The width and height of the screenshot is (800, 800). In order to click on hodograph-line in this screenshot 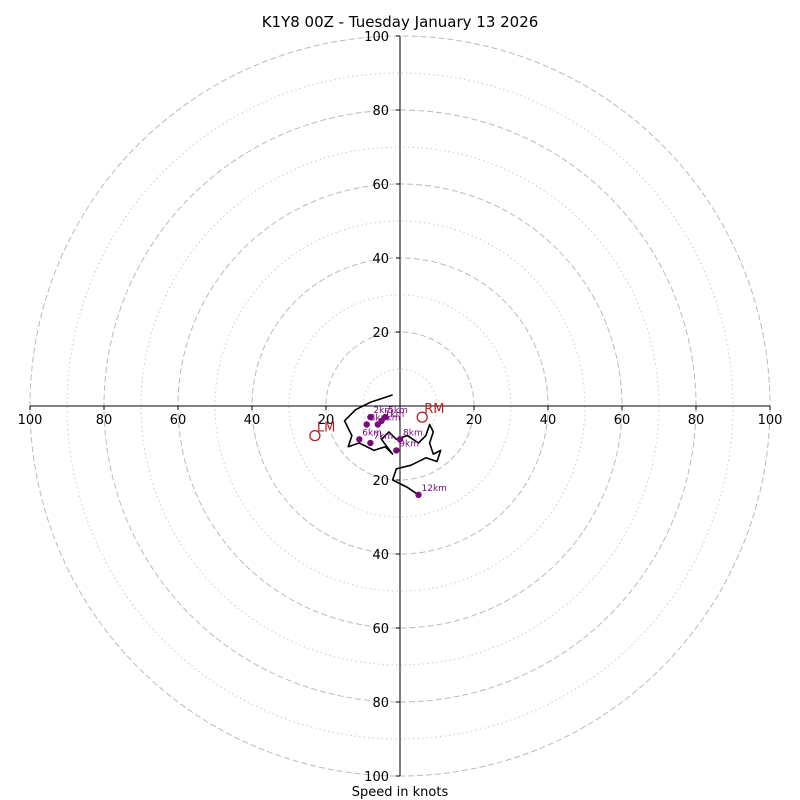, I will do `click(392, 445)`.